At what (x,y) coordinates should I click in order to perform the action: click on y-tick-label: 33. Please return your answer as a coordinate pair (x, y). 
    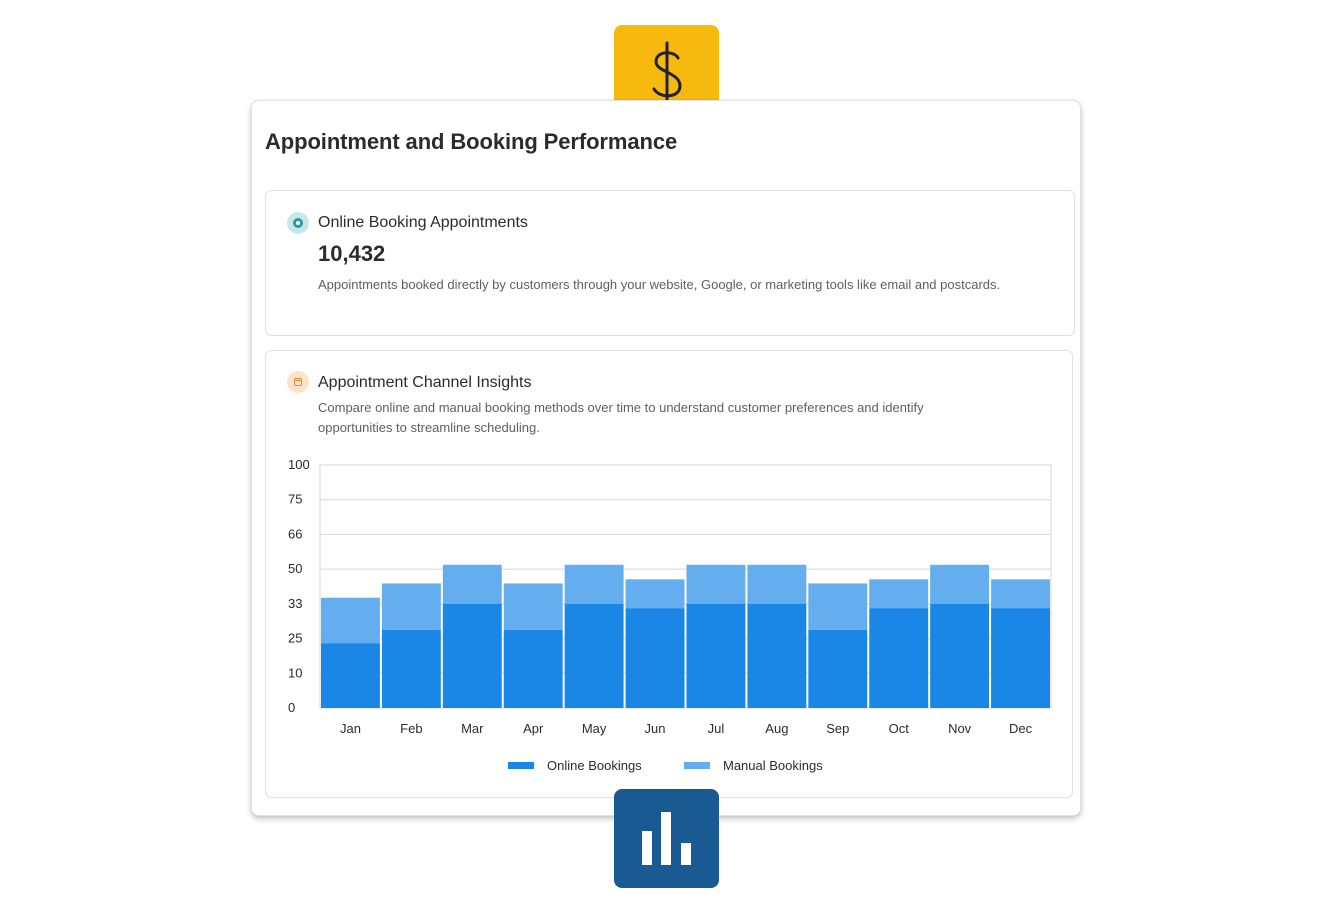
    Looking at the image, I should click on (295, 603).